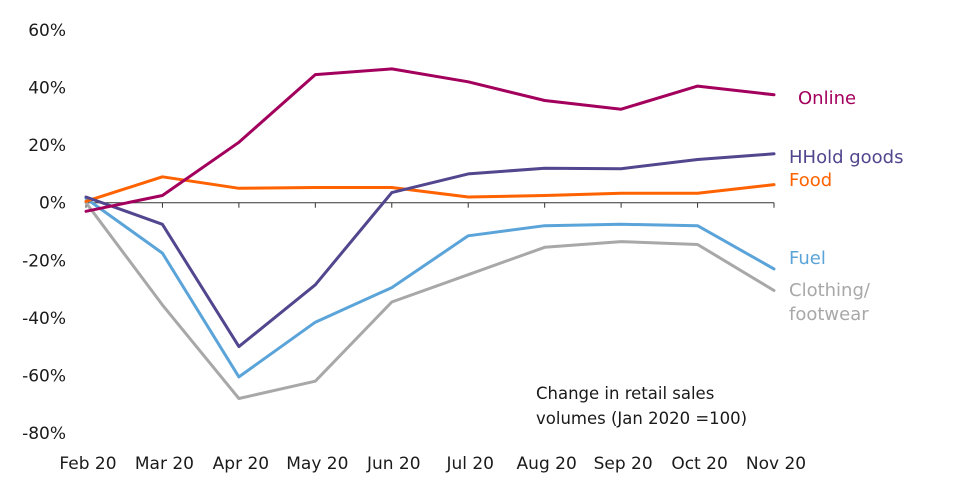 The height and width of the screenshot is (491, 954). I want to click on x-tick-label: Nov 20, so click(776, 464).